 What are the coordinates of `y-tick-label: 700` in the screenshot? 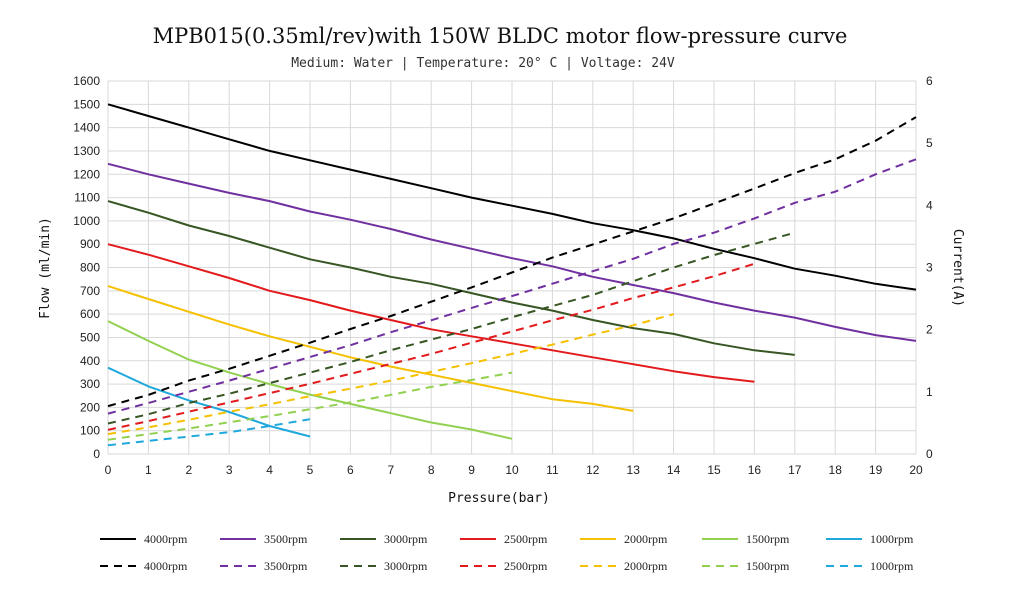 It's located at (90, 291).